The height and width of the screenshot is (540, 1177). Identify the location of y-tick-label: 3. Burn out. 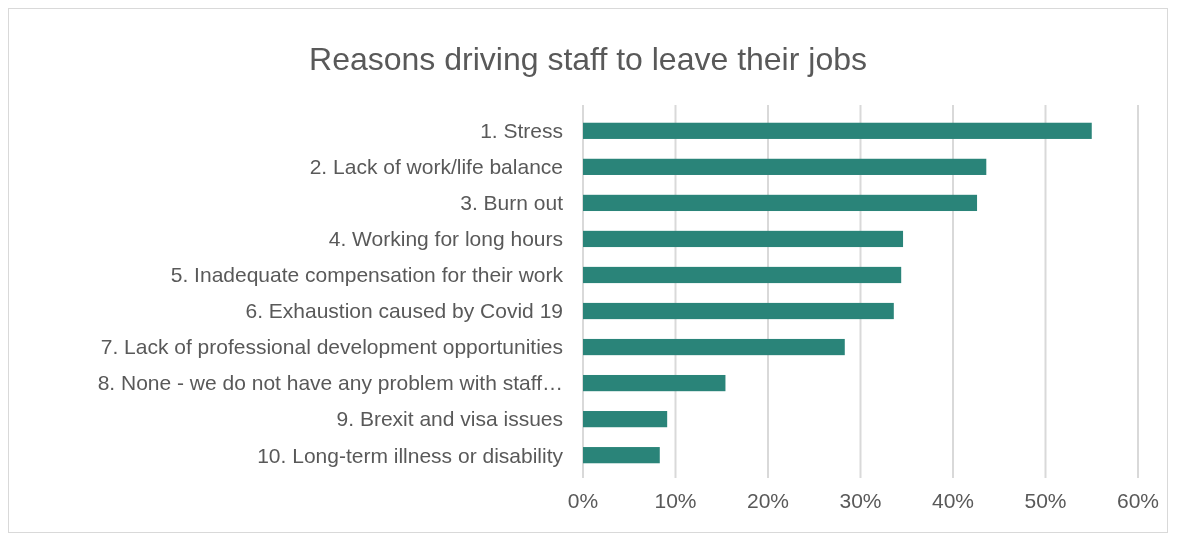
(512, 203).